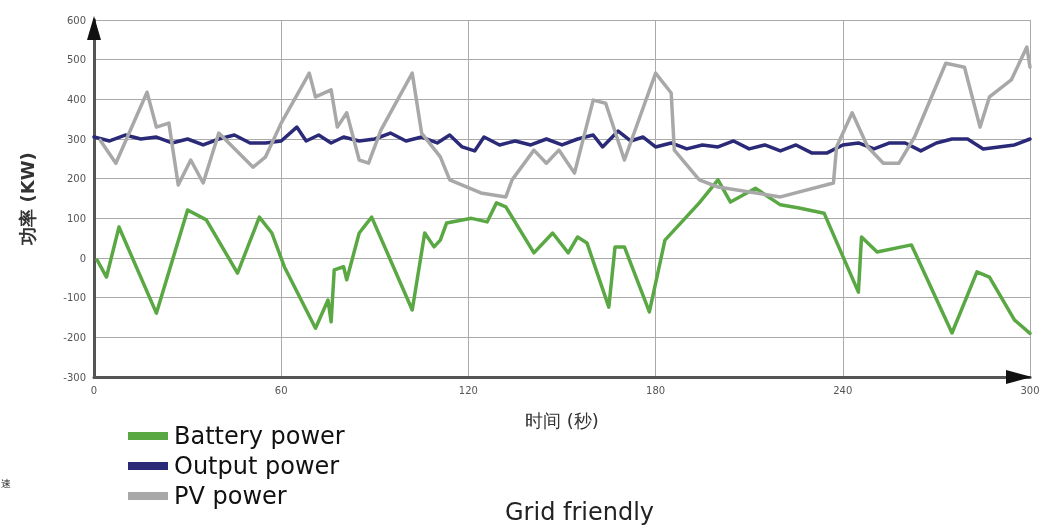 This screenshot has width=1051, height=530. What do you see at coordinates (76, 60) in the screenshot?
I see `y-tick-label: 500` at bounding box center [76, 60].